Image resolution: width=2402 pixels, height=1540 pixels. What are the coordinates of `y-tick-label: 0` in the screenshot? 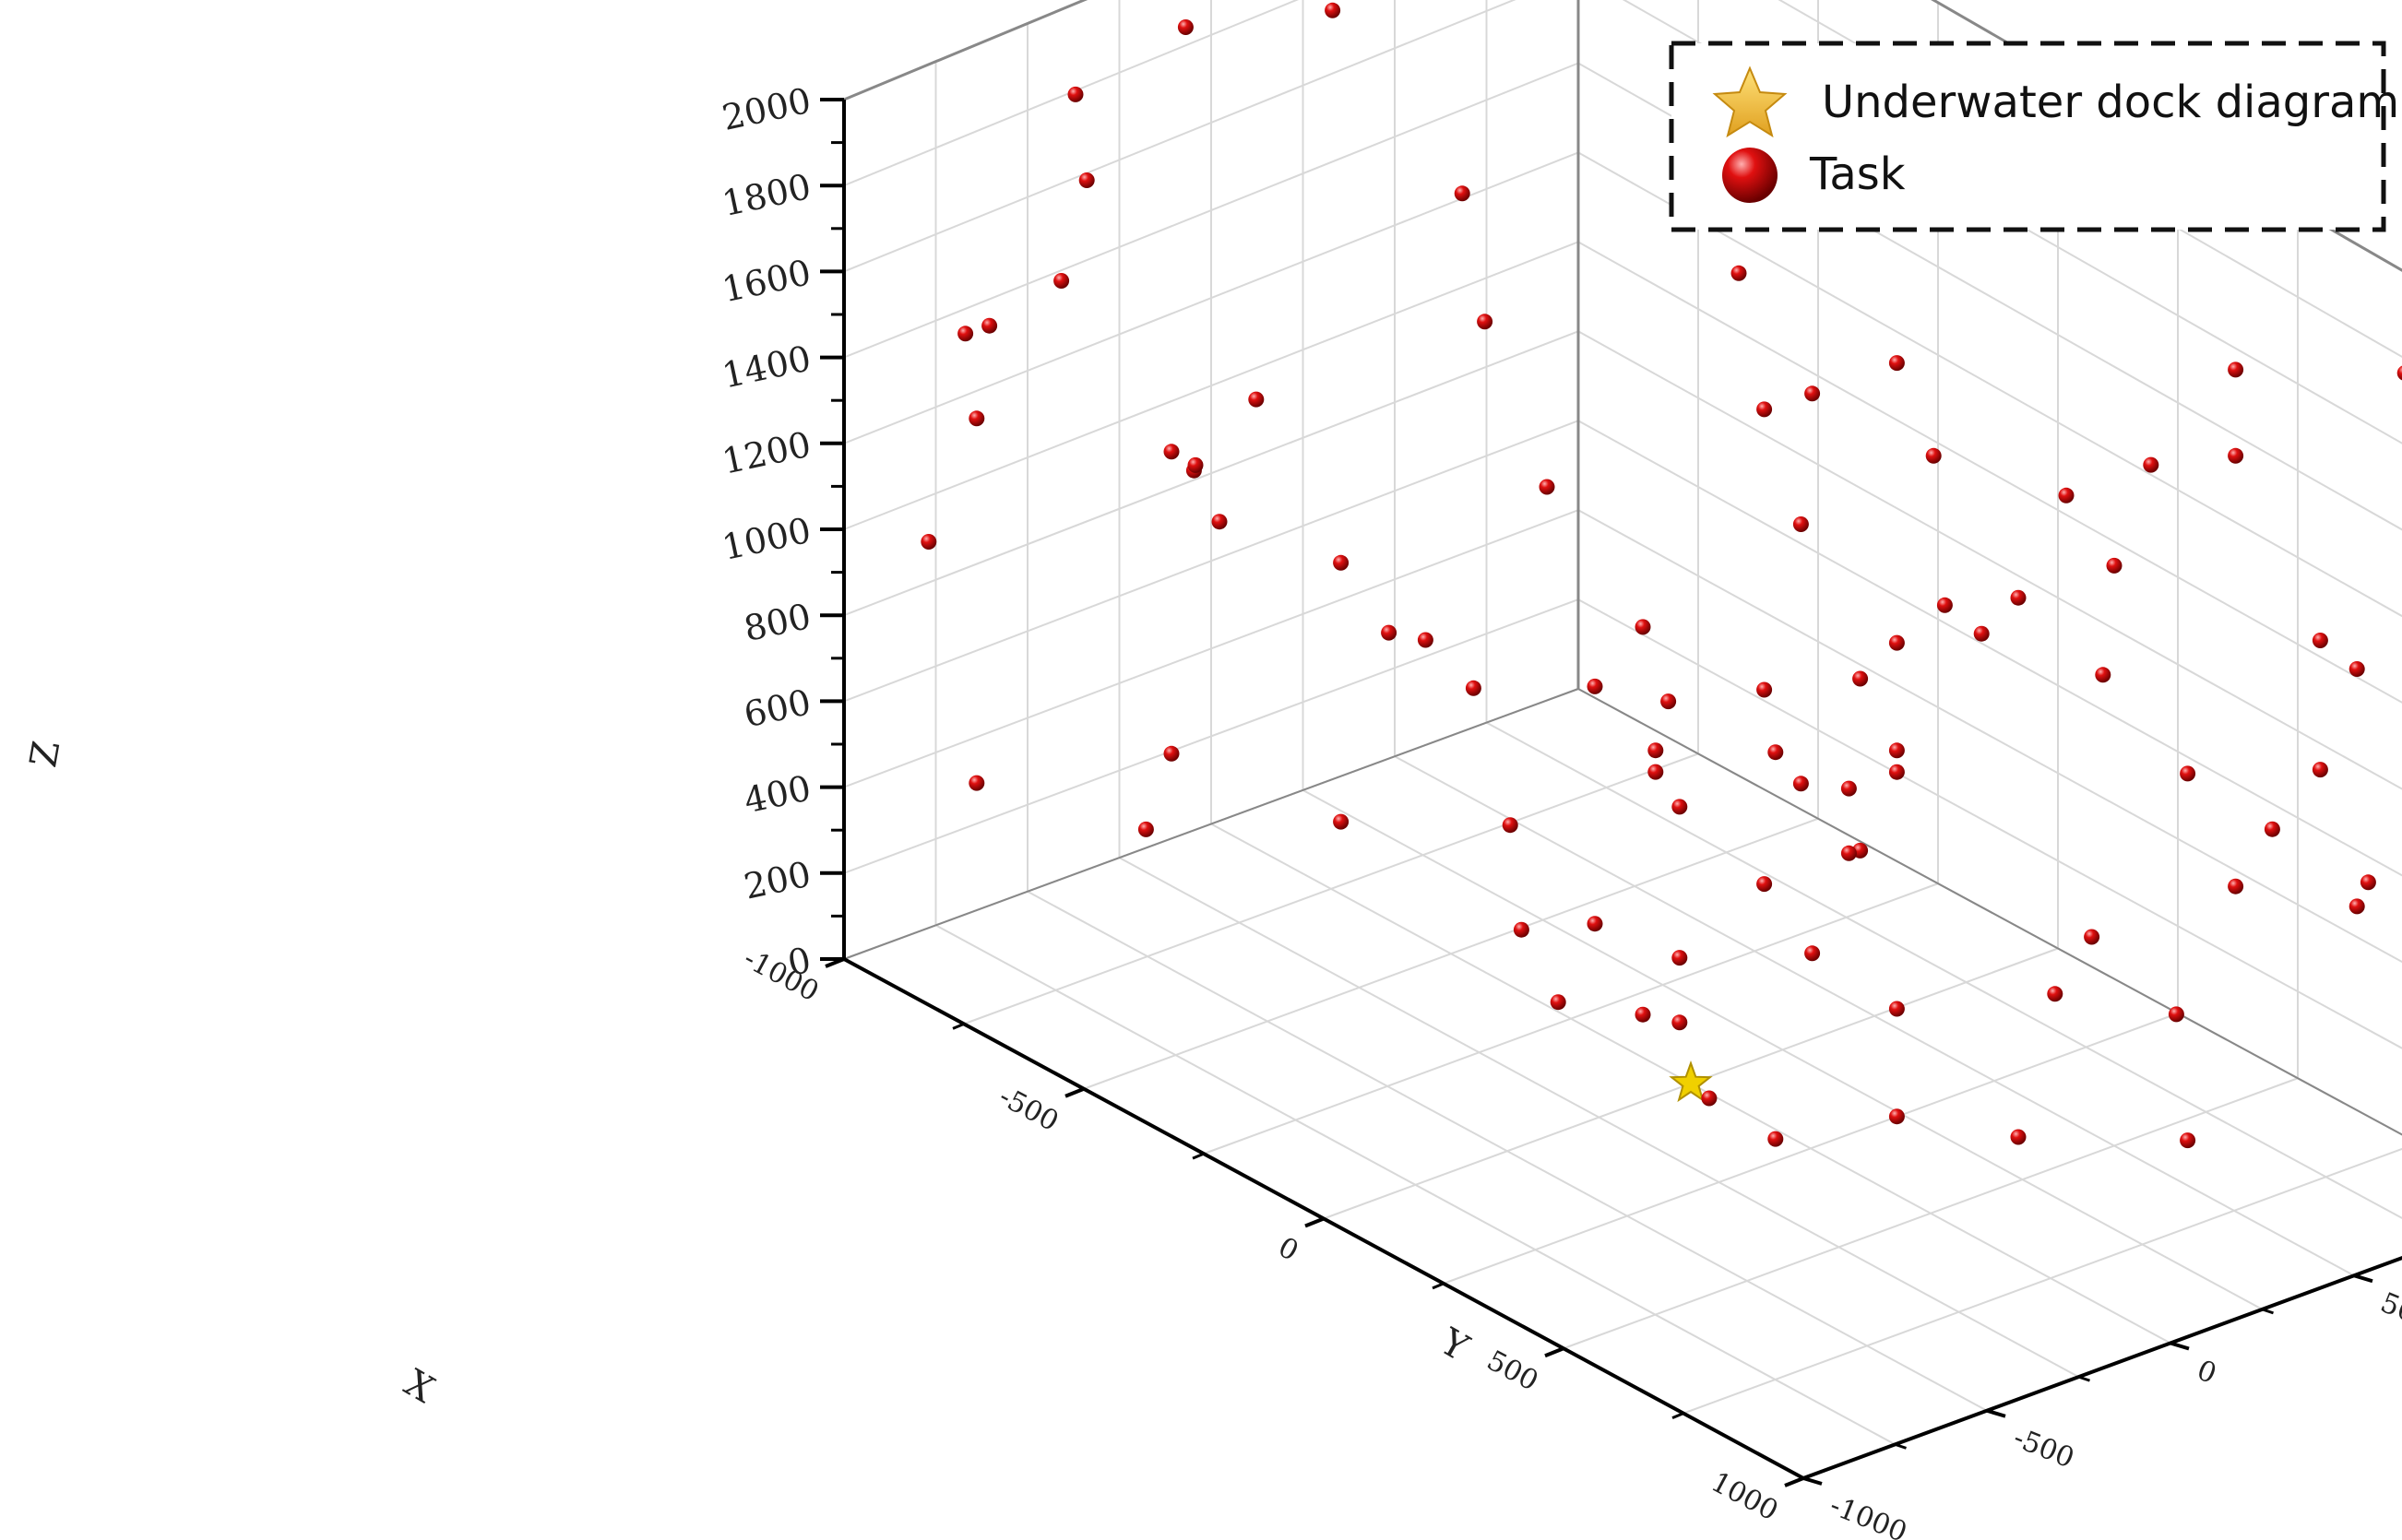 It's located at (2207, 1373).